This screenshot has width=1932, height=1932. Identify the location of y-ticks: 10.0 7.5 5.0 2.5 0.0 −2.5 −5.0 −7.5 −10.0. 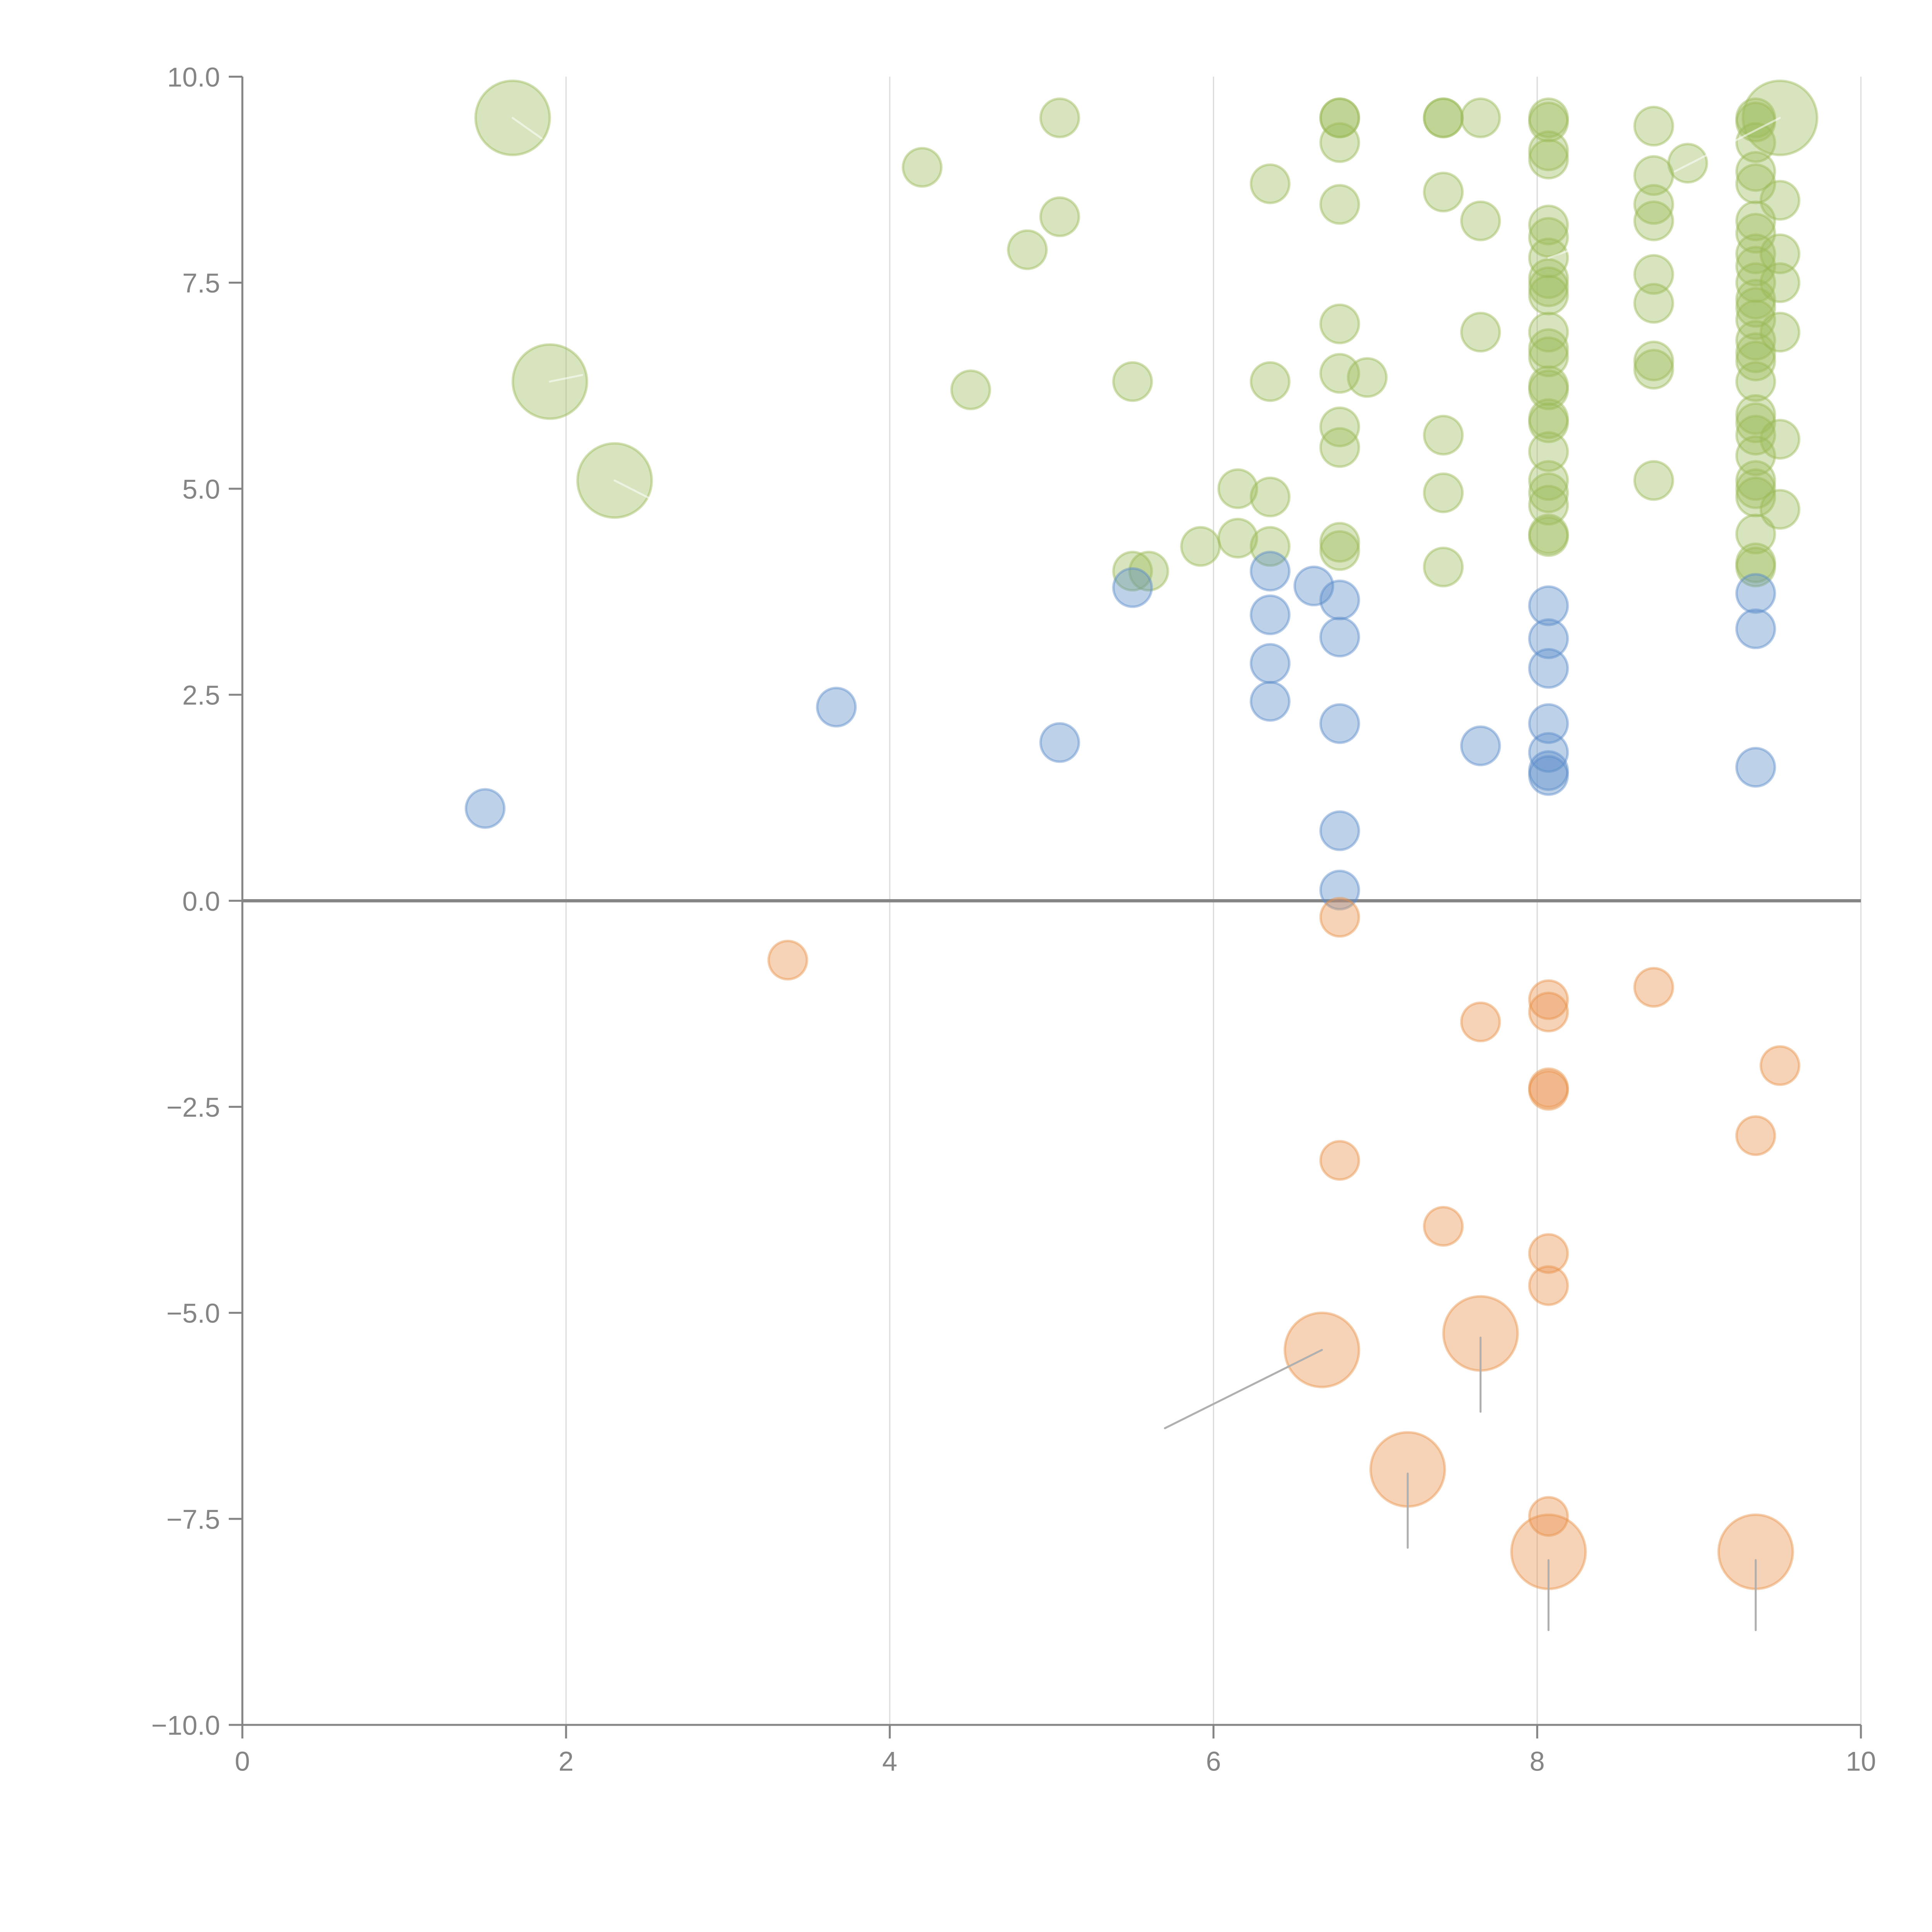
(197, 901).